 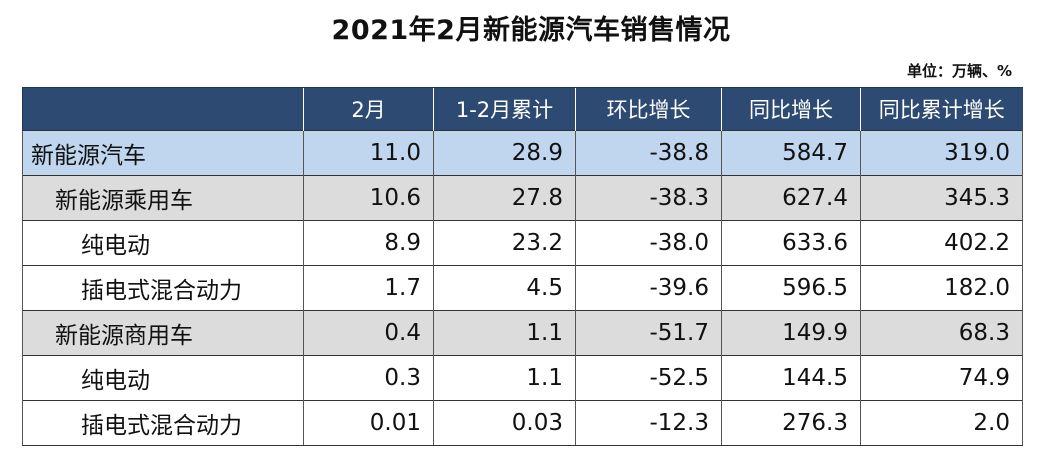 I want to click on header-mom-growth: 环比增长, so click(x=648, y=109).